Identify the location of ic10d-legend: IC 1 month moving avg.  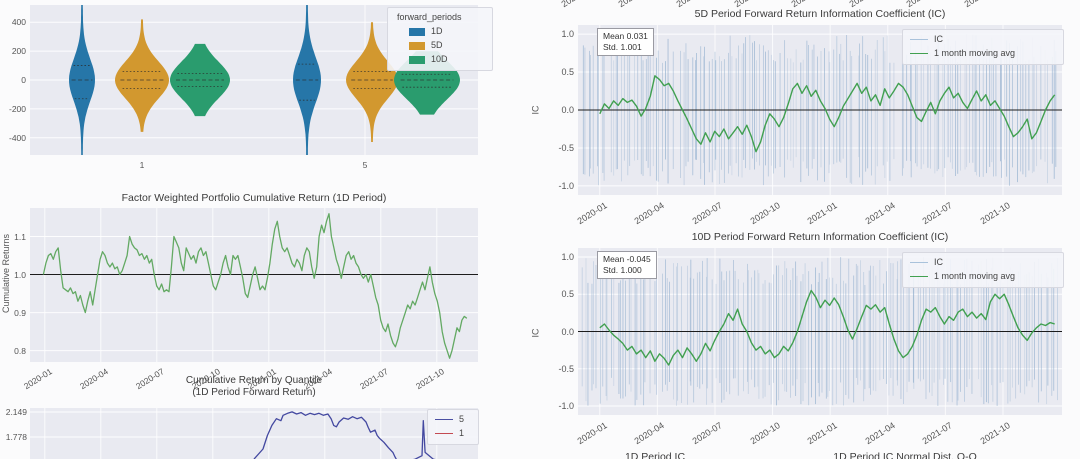
(983, 270).